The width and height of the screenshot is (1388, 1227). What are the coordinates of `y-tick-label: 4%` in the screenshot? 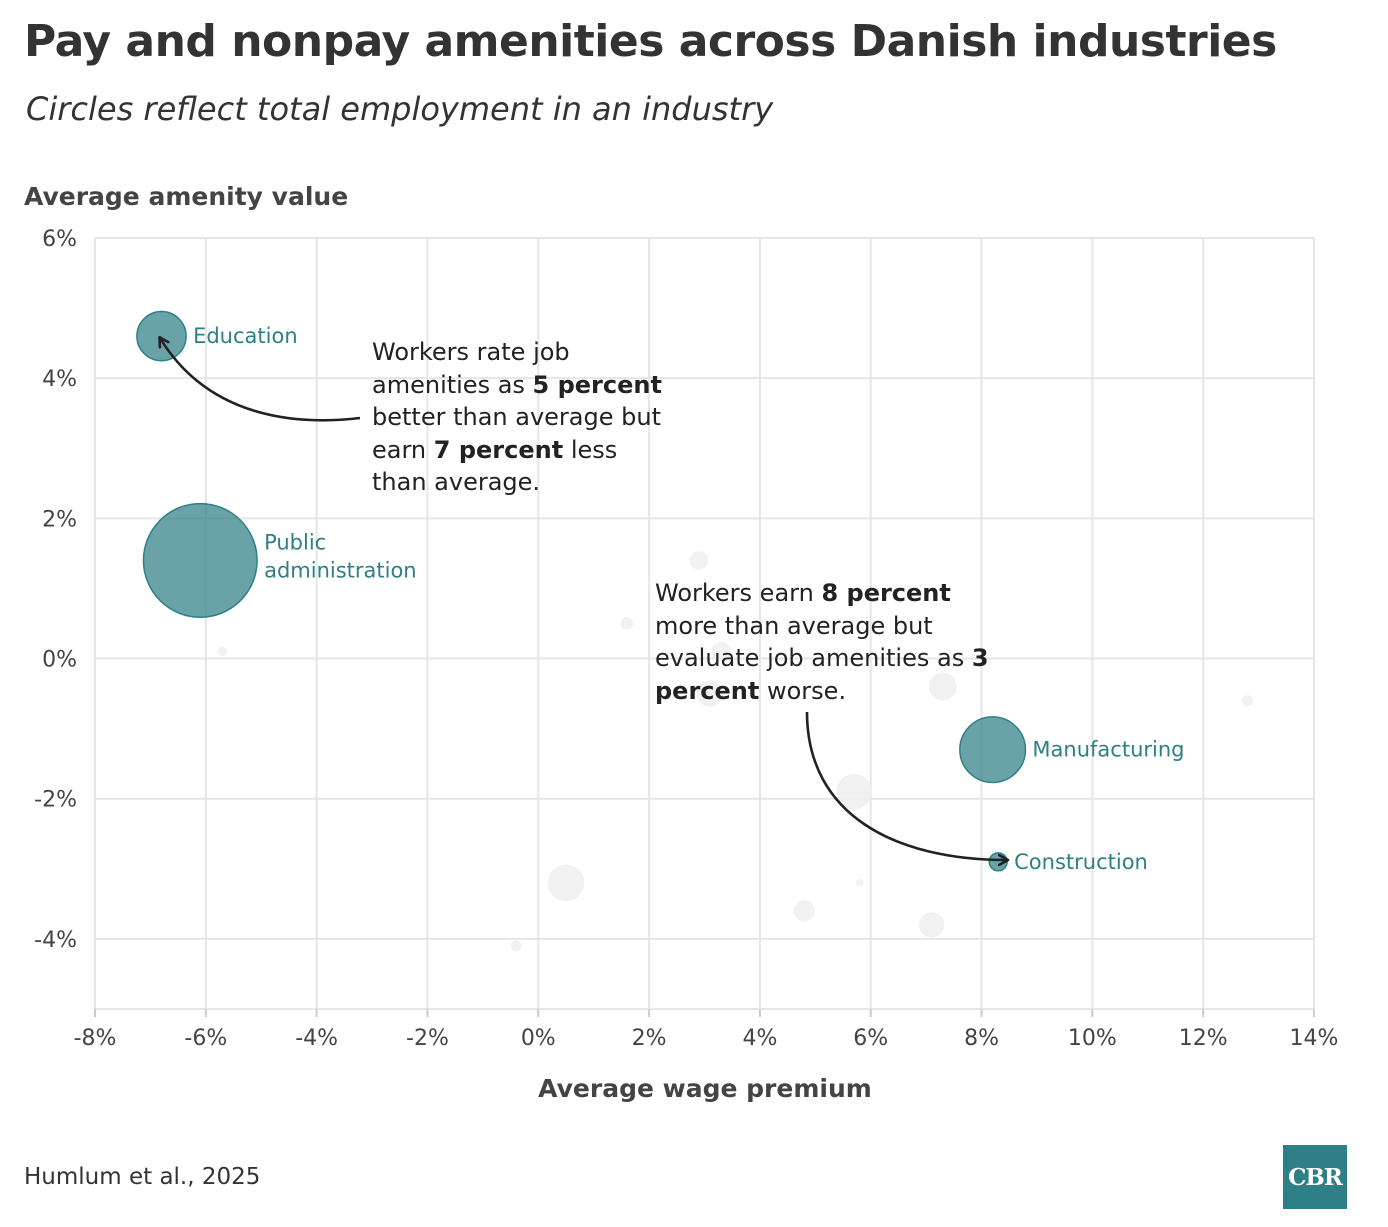 It's located at (59, 379).